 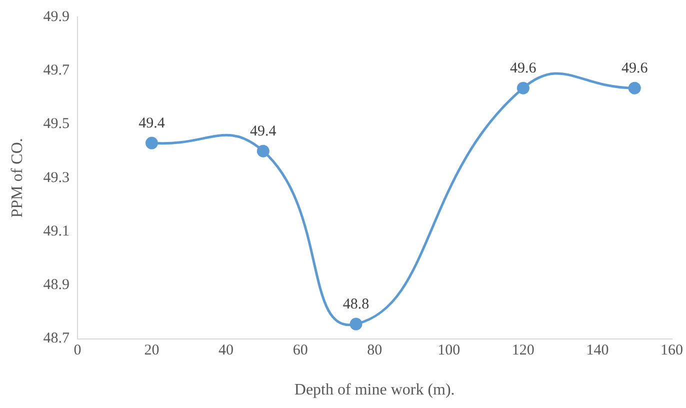 What do you see at coordinates (17, 178) in the screenshot?
I see `y-axis-title: PPM of CO.` at bounding box center [17, 178].